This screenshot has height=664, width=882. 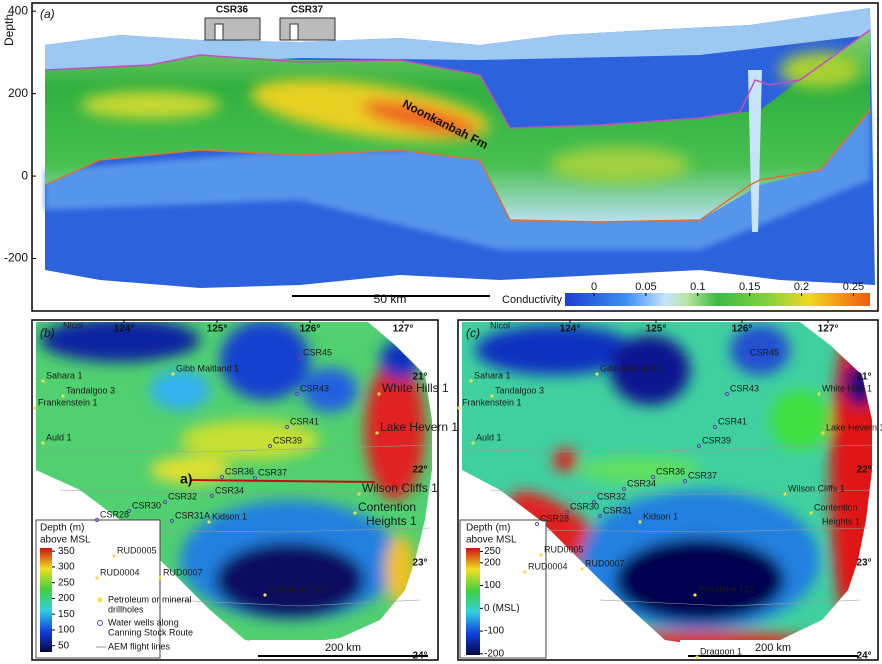 What do you see at coordinates (716, 440) in the screenshot?
I see `place-label: CSR39` at bounding box center [716, 440].